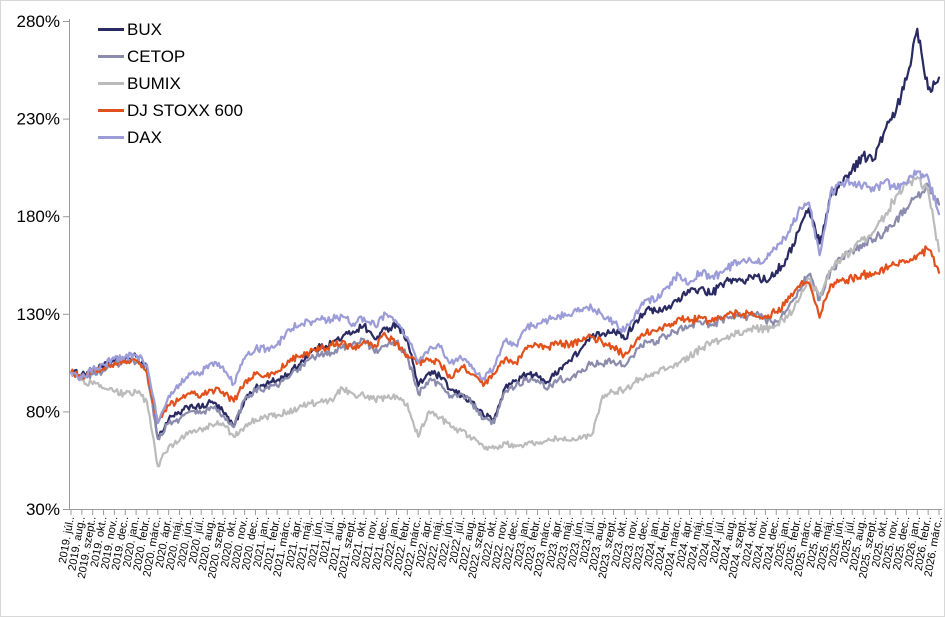 The height and width of the screenshot is (617, 945). I want to click on legend-swatch-bux, so click(111, 29).